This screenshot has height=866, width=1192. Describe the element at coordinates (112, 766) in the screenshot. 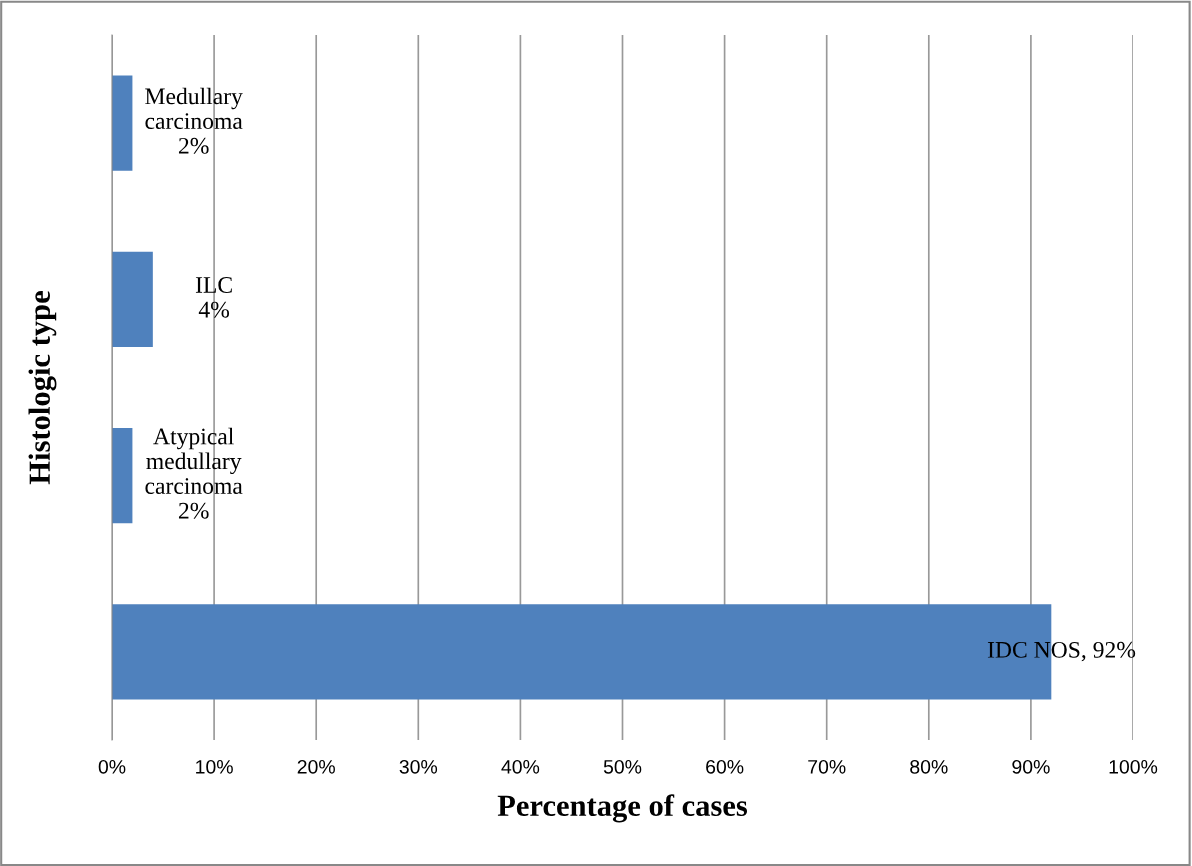

I see `x-tick-label: 0%` at that location.